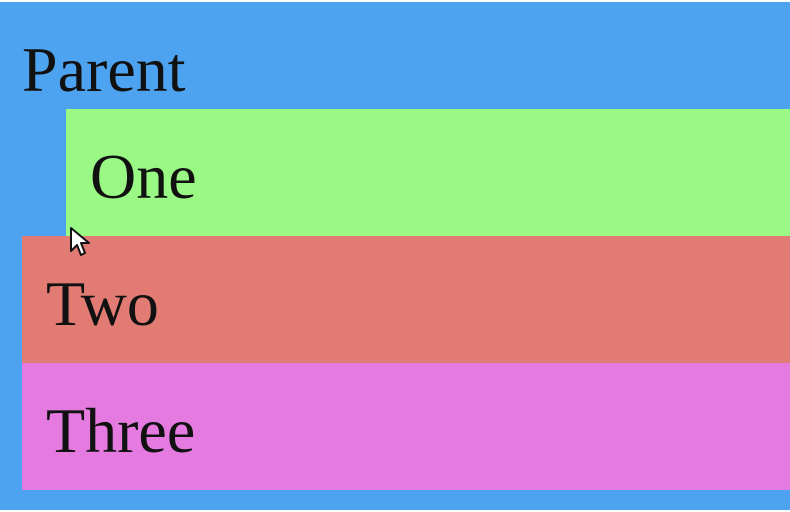 Image resolution: width=790 pixels, height=512 pixels. I want to click on child-label-two: Two, so click(102, 303).